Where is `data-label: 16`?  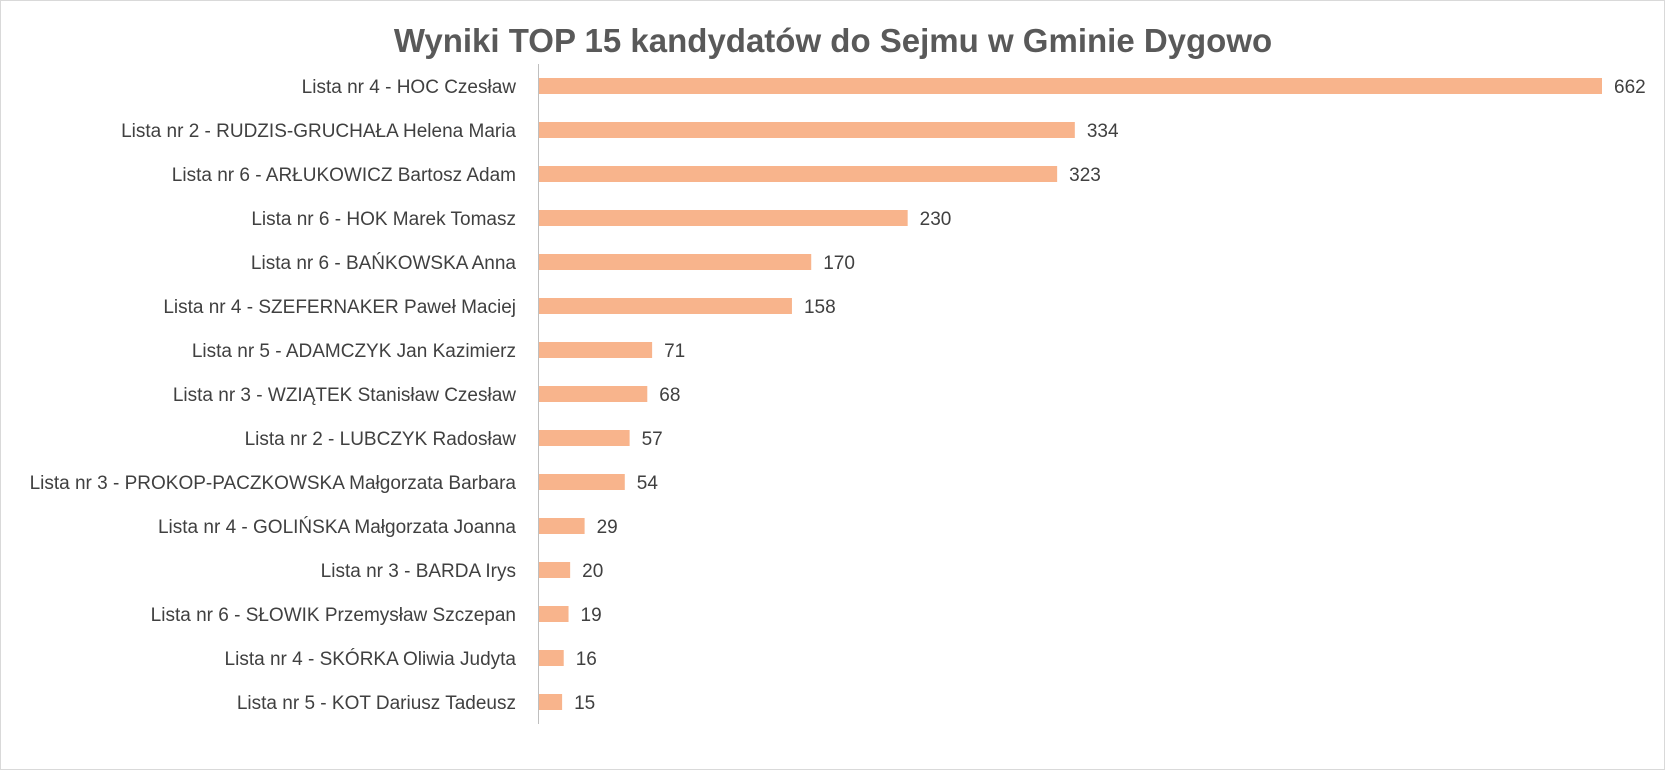 data-label: 16 is located at coordinates (586, 659).